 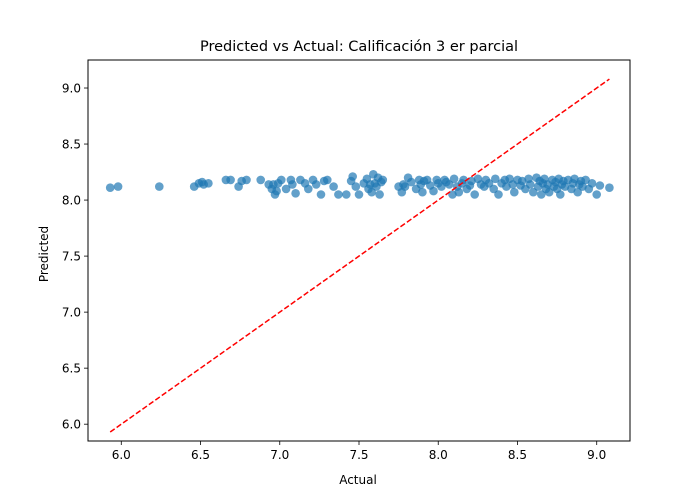 What do you see at coordinates (200, 455) in the screenshot?
I see `x-tick-label: 6.5` at bounding box center [200, 455].